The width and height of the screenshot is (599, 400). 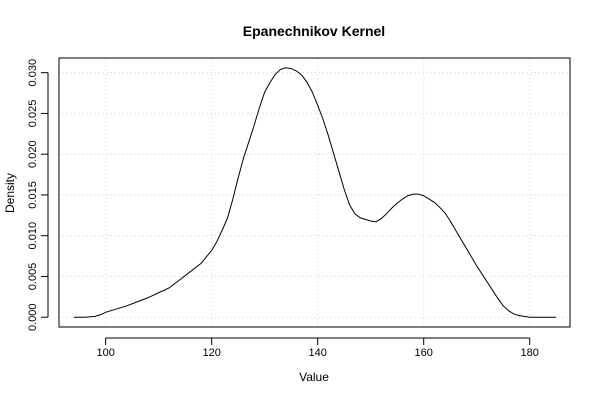 I want to click on y-tick-label: 0.000, so click(x=33, y=317).